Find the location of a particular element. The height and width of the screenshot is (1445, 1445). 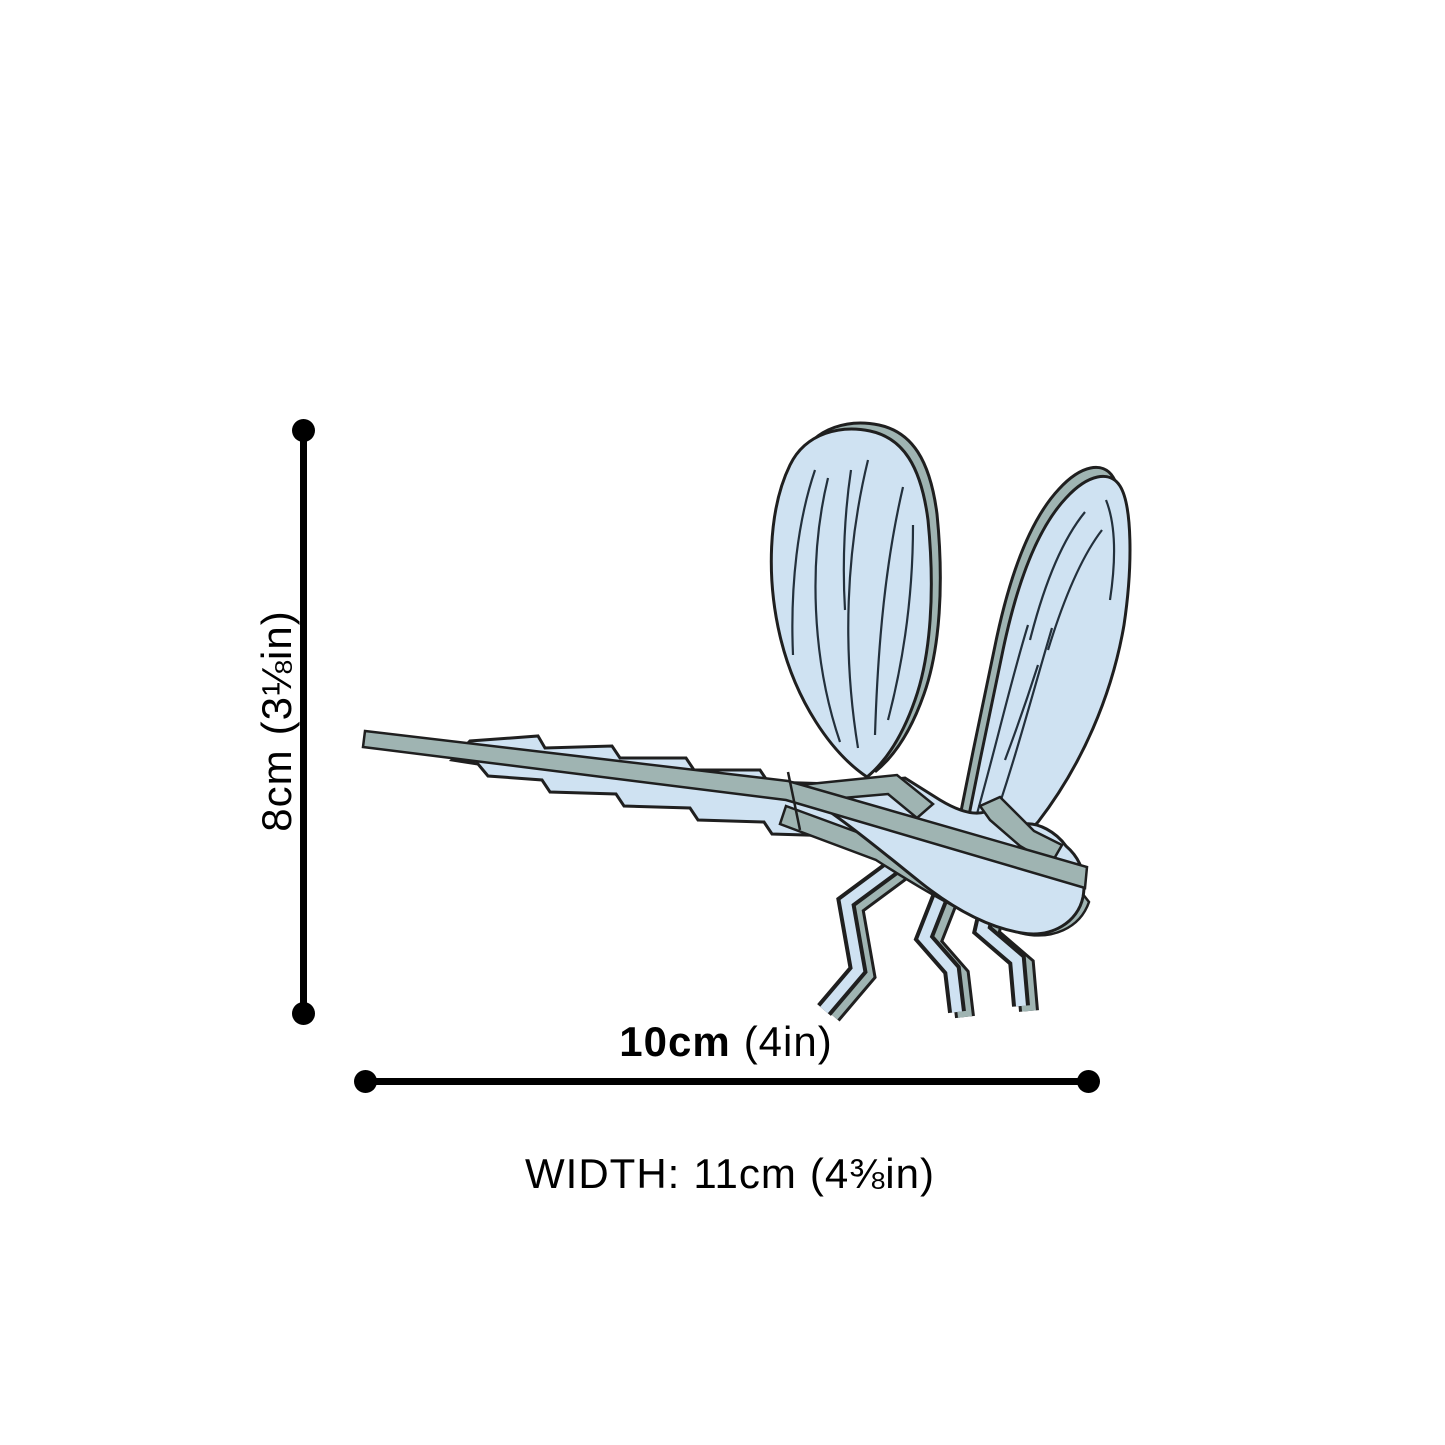

height-dimension-line is located at coordinates (303, 721).